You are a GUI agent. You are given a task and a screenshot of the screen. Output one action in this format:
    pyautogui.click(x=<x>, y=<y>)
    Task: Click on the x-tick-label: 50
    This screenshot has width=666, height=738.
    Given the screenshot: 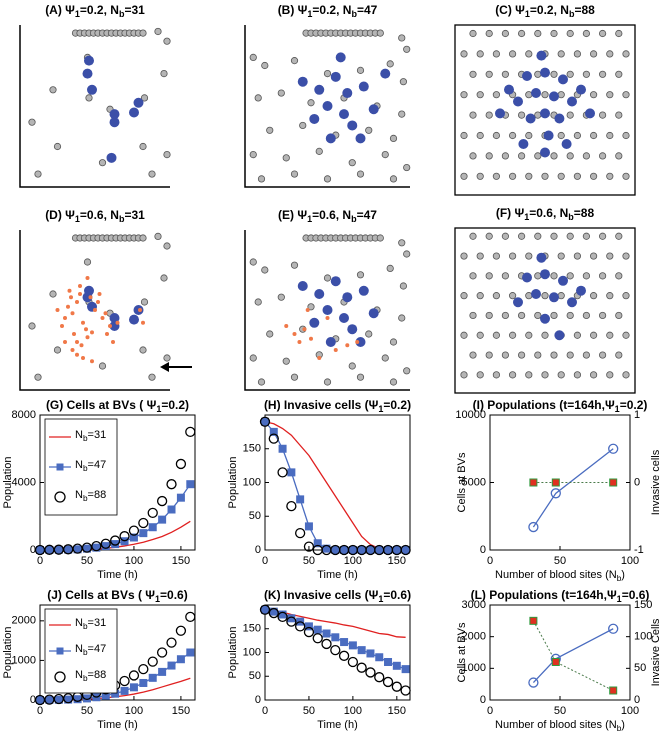 What is the action you would take?
    pyautogui.click(x=309, y=711)
    